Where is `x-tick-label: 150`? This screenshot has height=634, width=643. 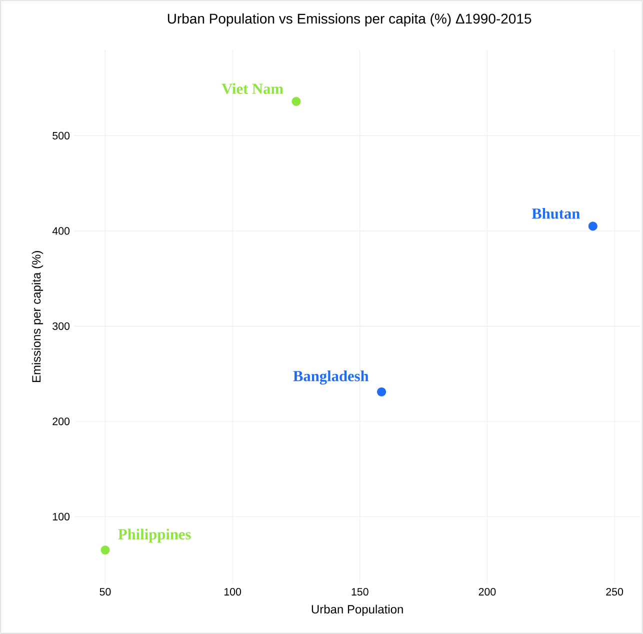 x-tick-label: 150 is located at coordinates (360, 592).